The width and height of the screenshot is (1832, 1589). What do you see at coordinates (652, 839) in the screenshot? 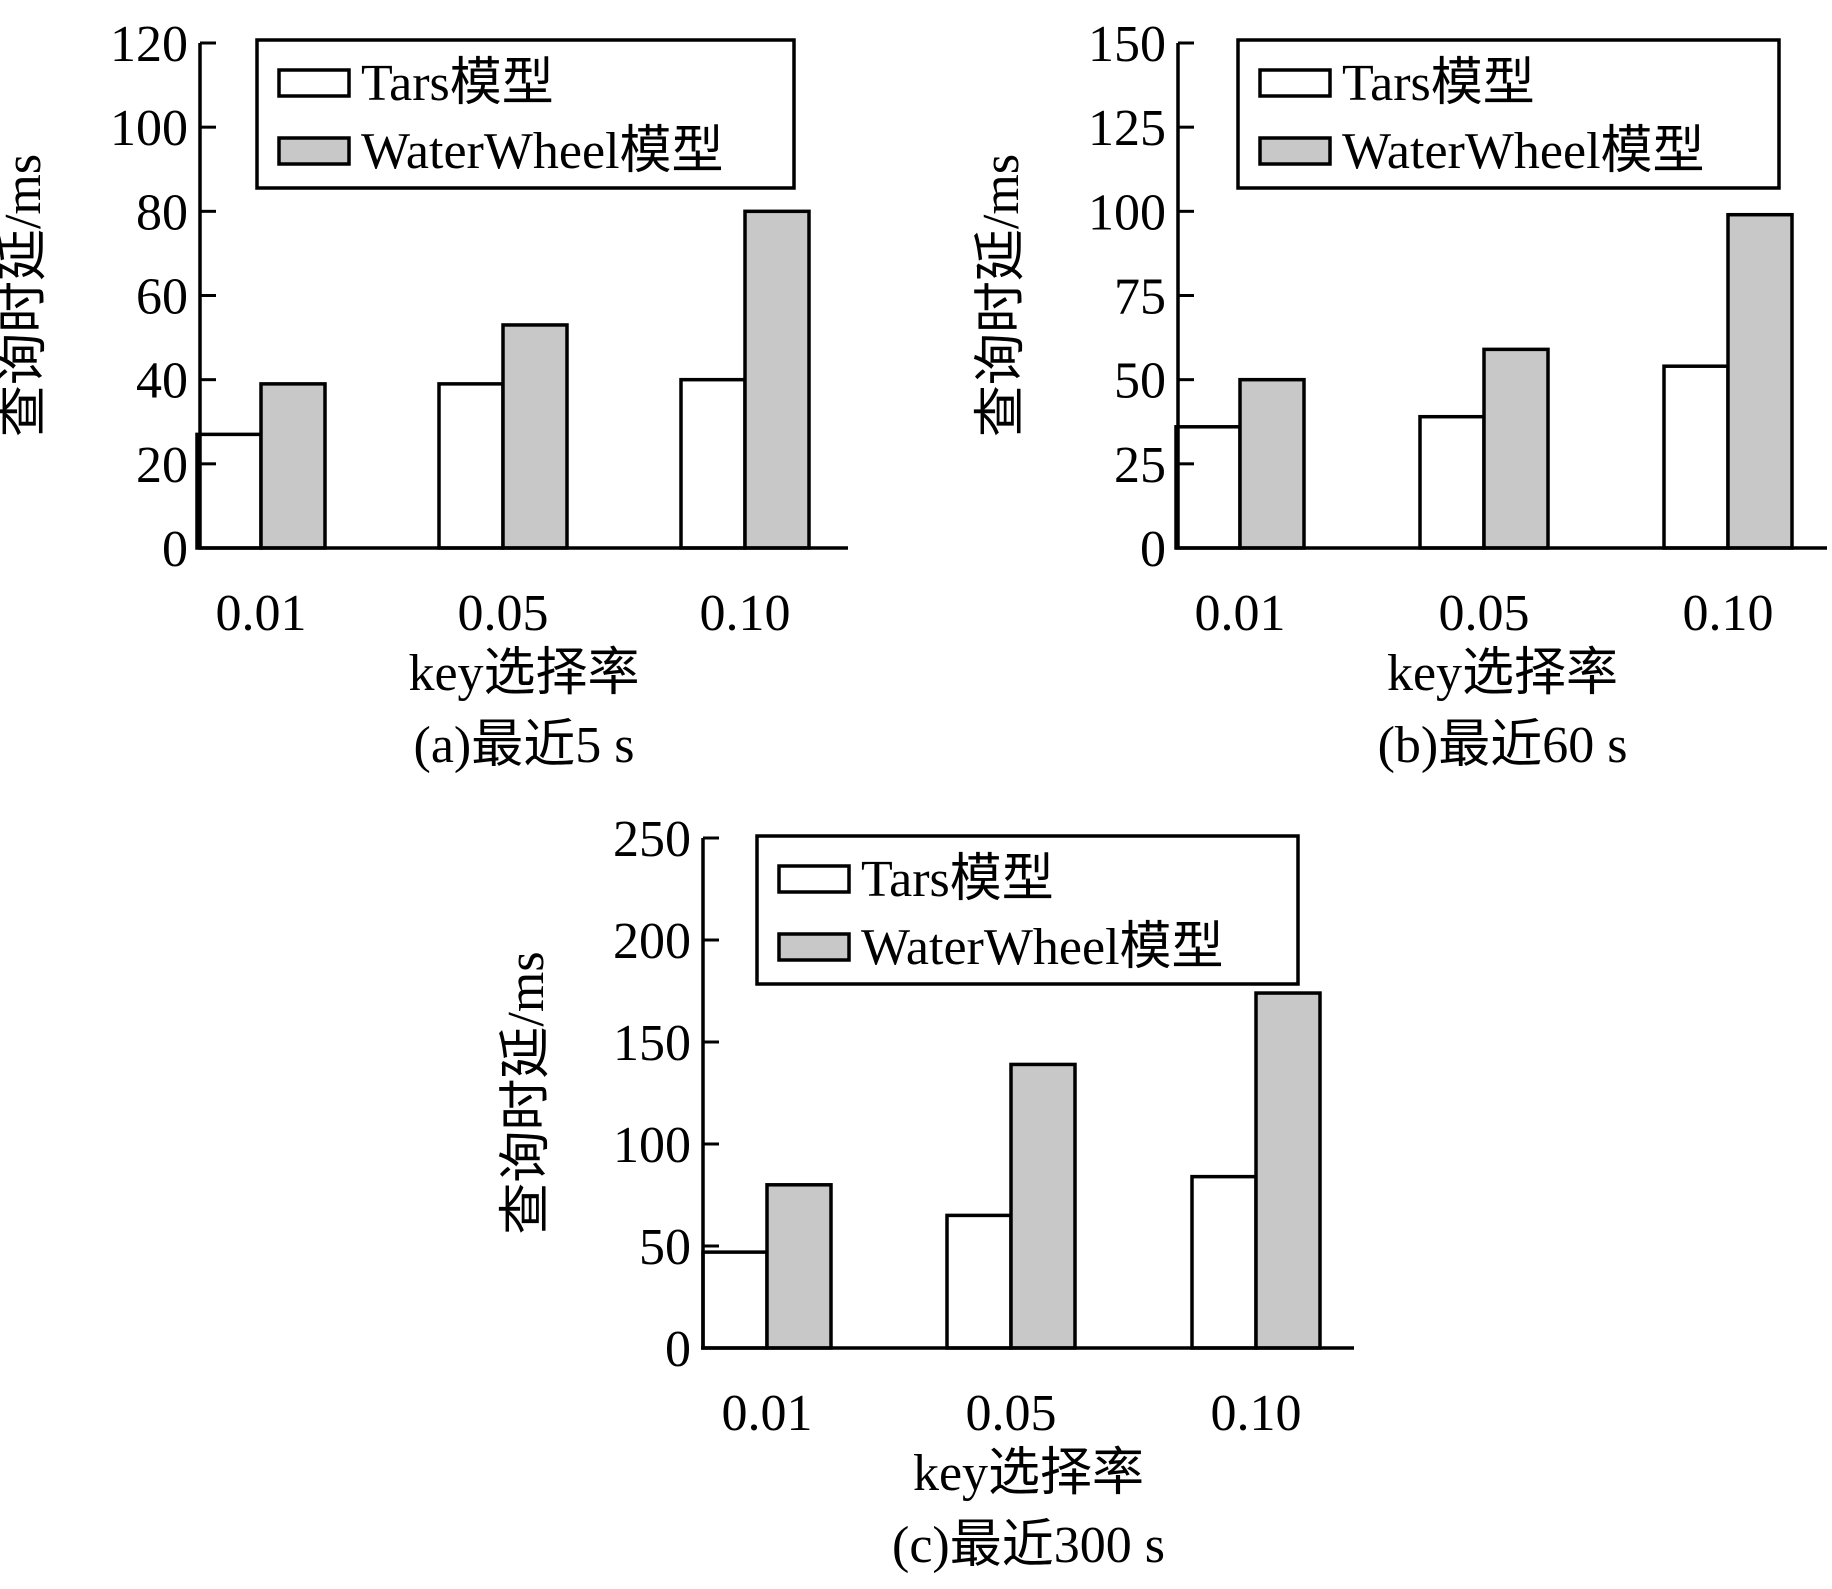
I see `y-tick-label: 250` at bounding box center [652, 839].